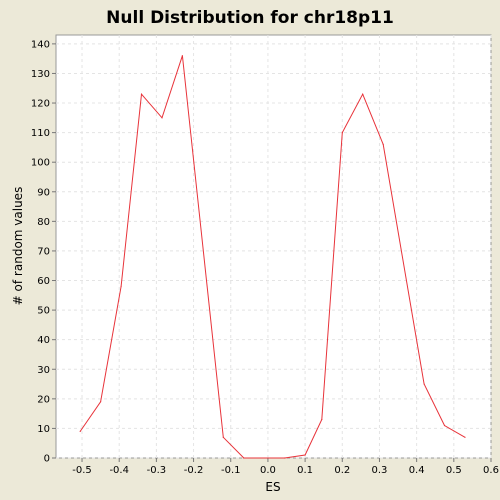  Describe the element at coordinates (40, 74) in the screenshot. I see `y-tick-label: 130` at that location.